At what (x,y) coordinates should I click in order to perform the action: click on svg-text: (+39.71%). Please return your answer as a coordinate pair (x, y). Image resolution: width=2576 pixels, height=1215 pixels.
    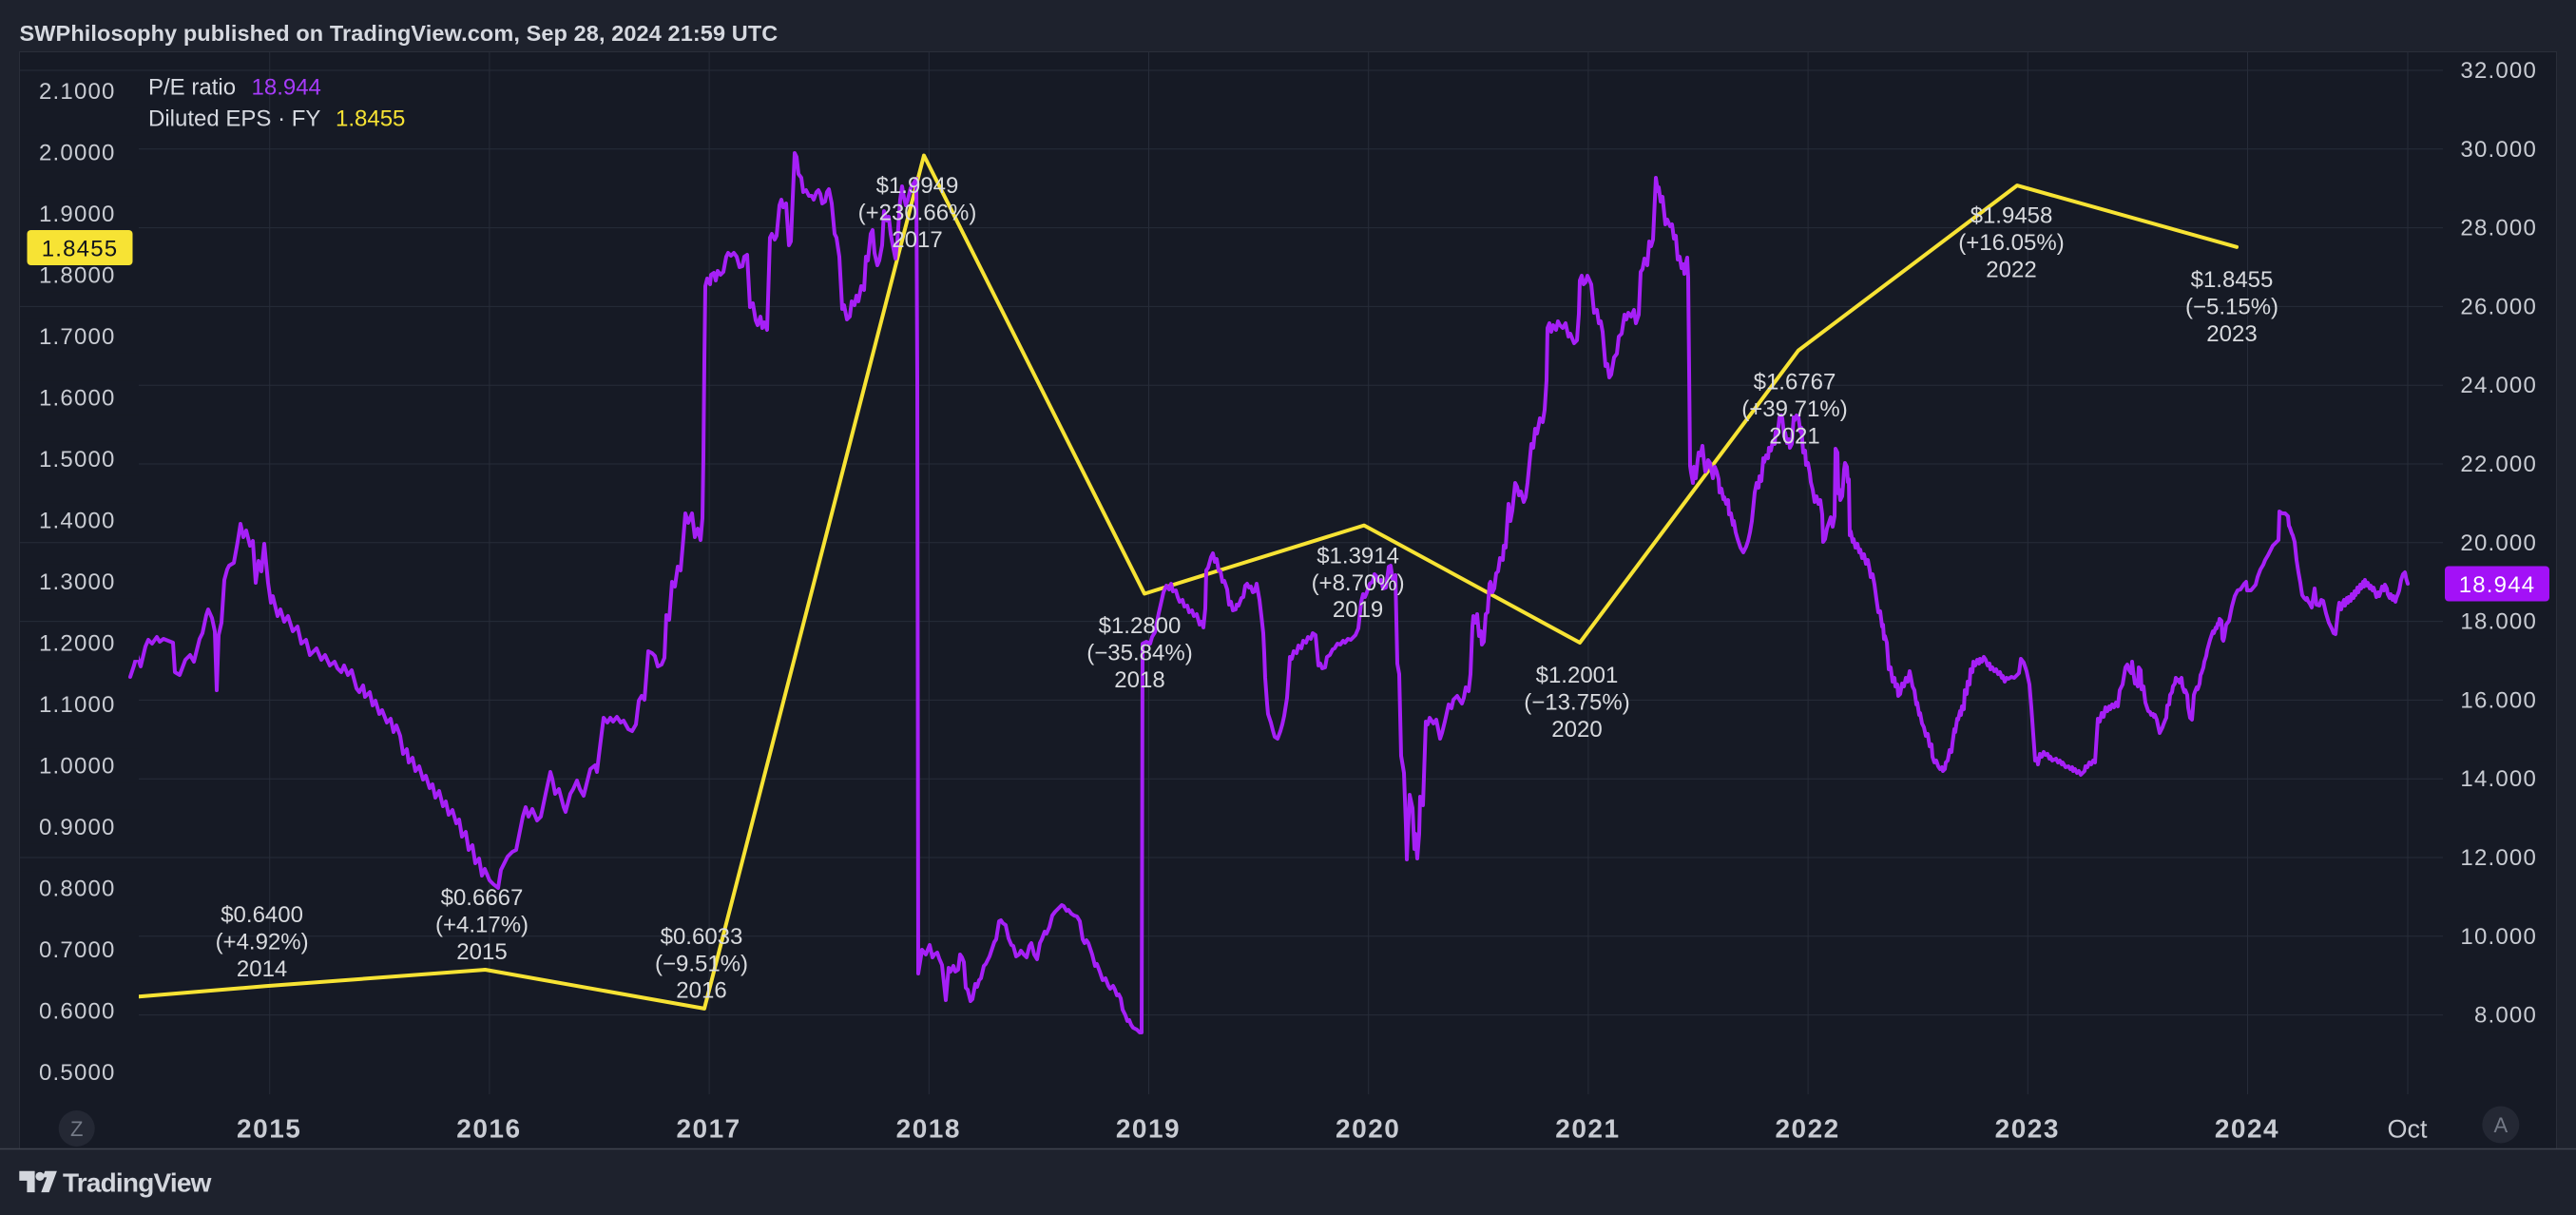
    Looking at the image, I should click on (1794, 409).